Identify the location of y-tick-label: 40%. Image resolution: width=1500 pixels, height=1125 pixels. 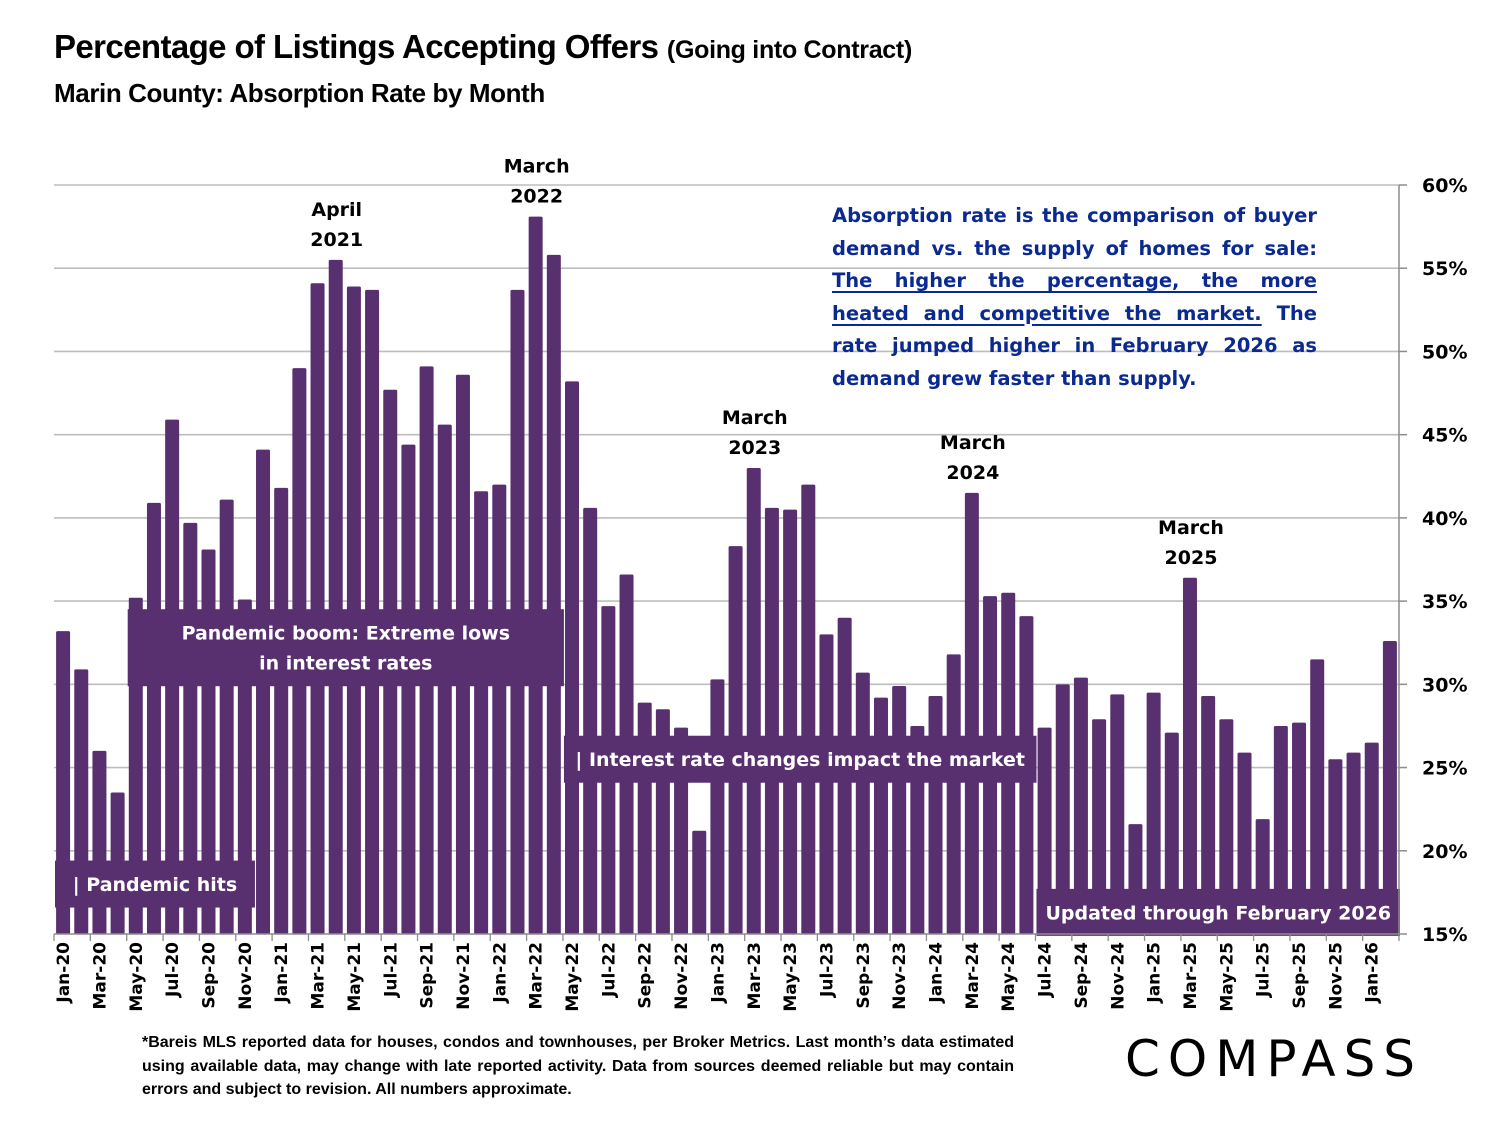
(1444, 519).